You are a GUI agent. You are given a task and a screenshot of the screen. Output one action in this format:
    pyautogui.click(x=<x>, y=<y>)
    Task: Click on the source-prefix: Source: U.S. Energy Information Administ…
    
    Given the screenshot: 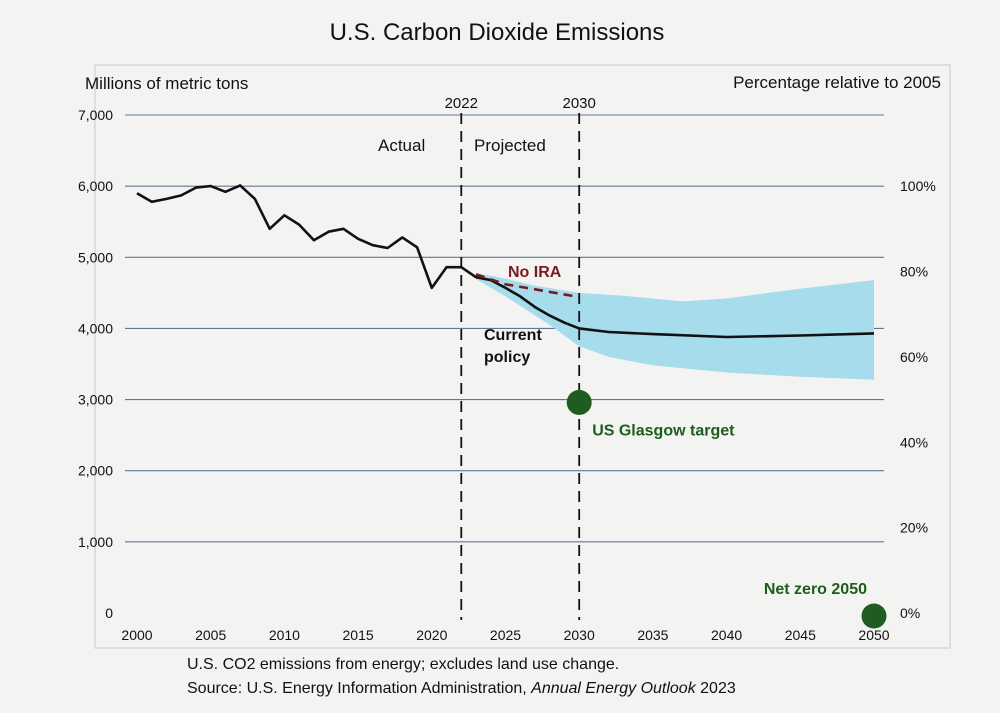 What is the action you would take?
    pyautogui.click(x=359, y=688)
    